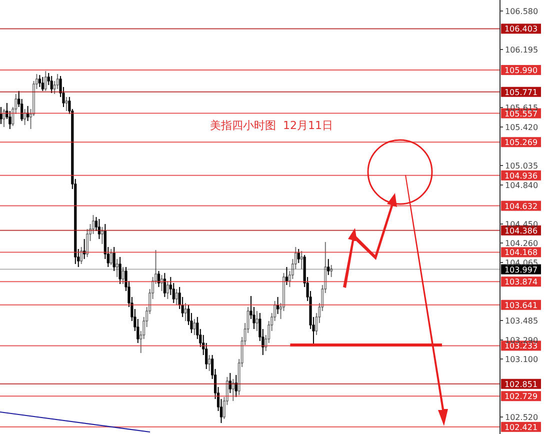 This screenshot has height=434, width=550. I want to click on y-tick-label: 104.840, so click(521, 185).